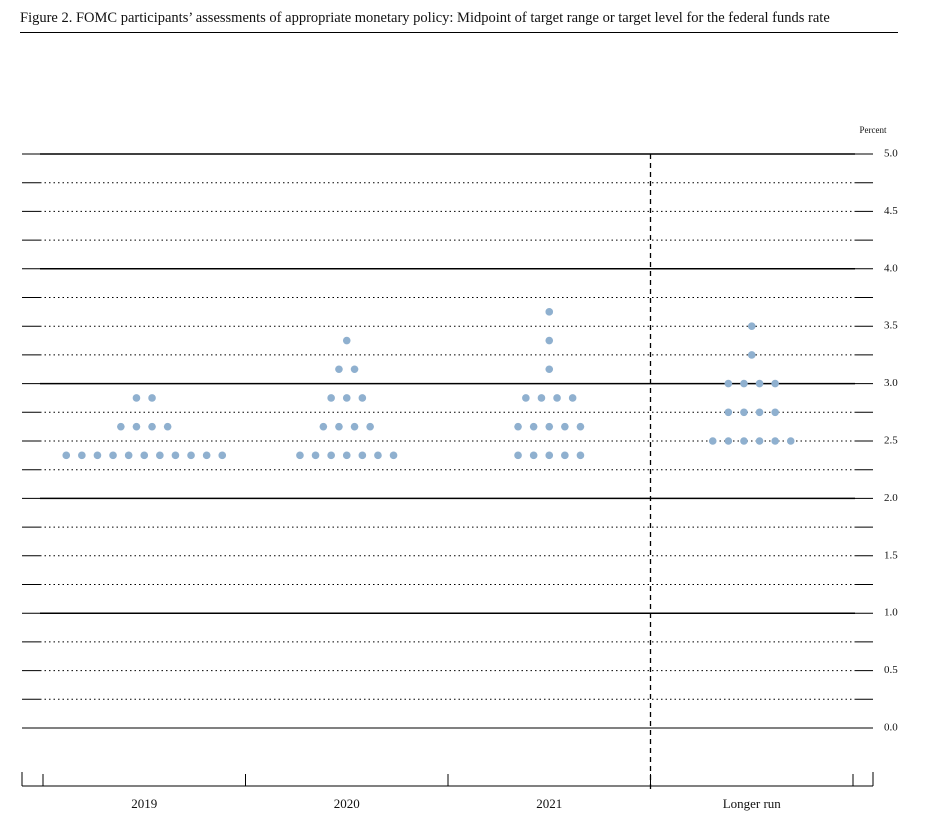 The width and height of the screenshot is (925, 825). What do you see at coordinates (891, 613) in the screenshot?
I see `y-tick-label: 1.0` at bounding box center [891, 613].